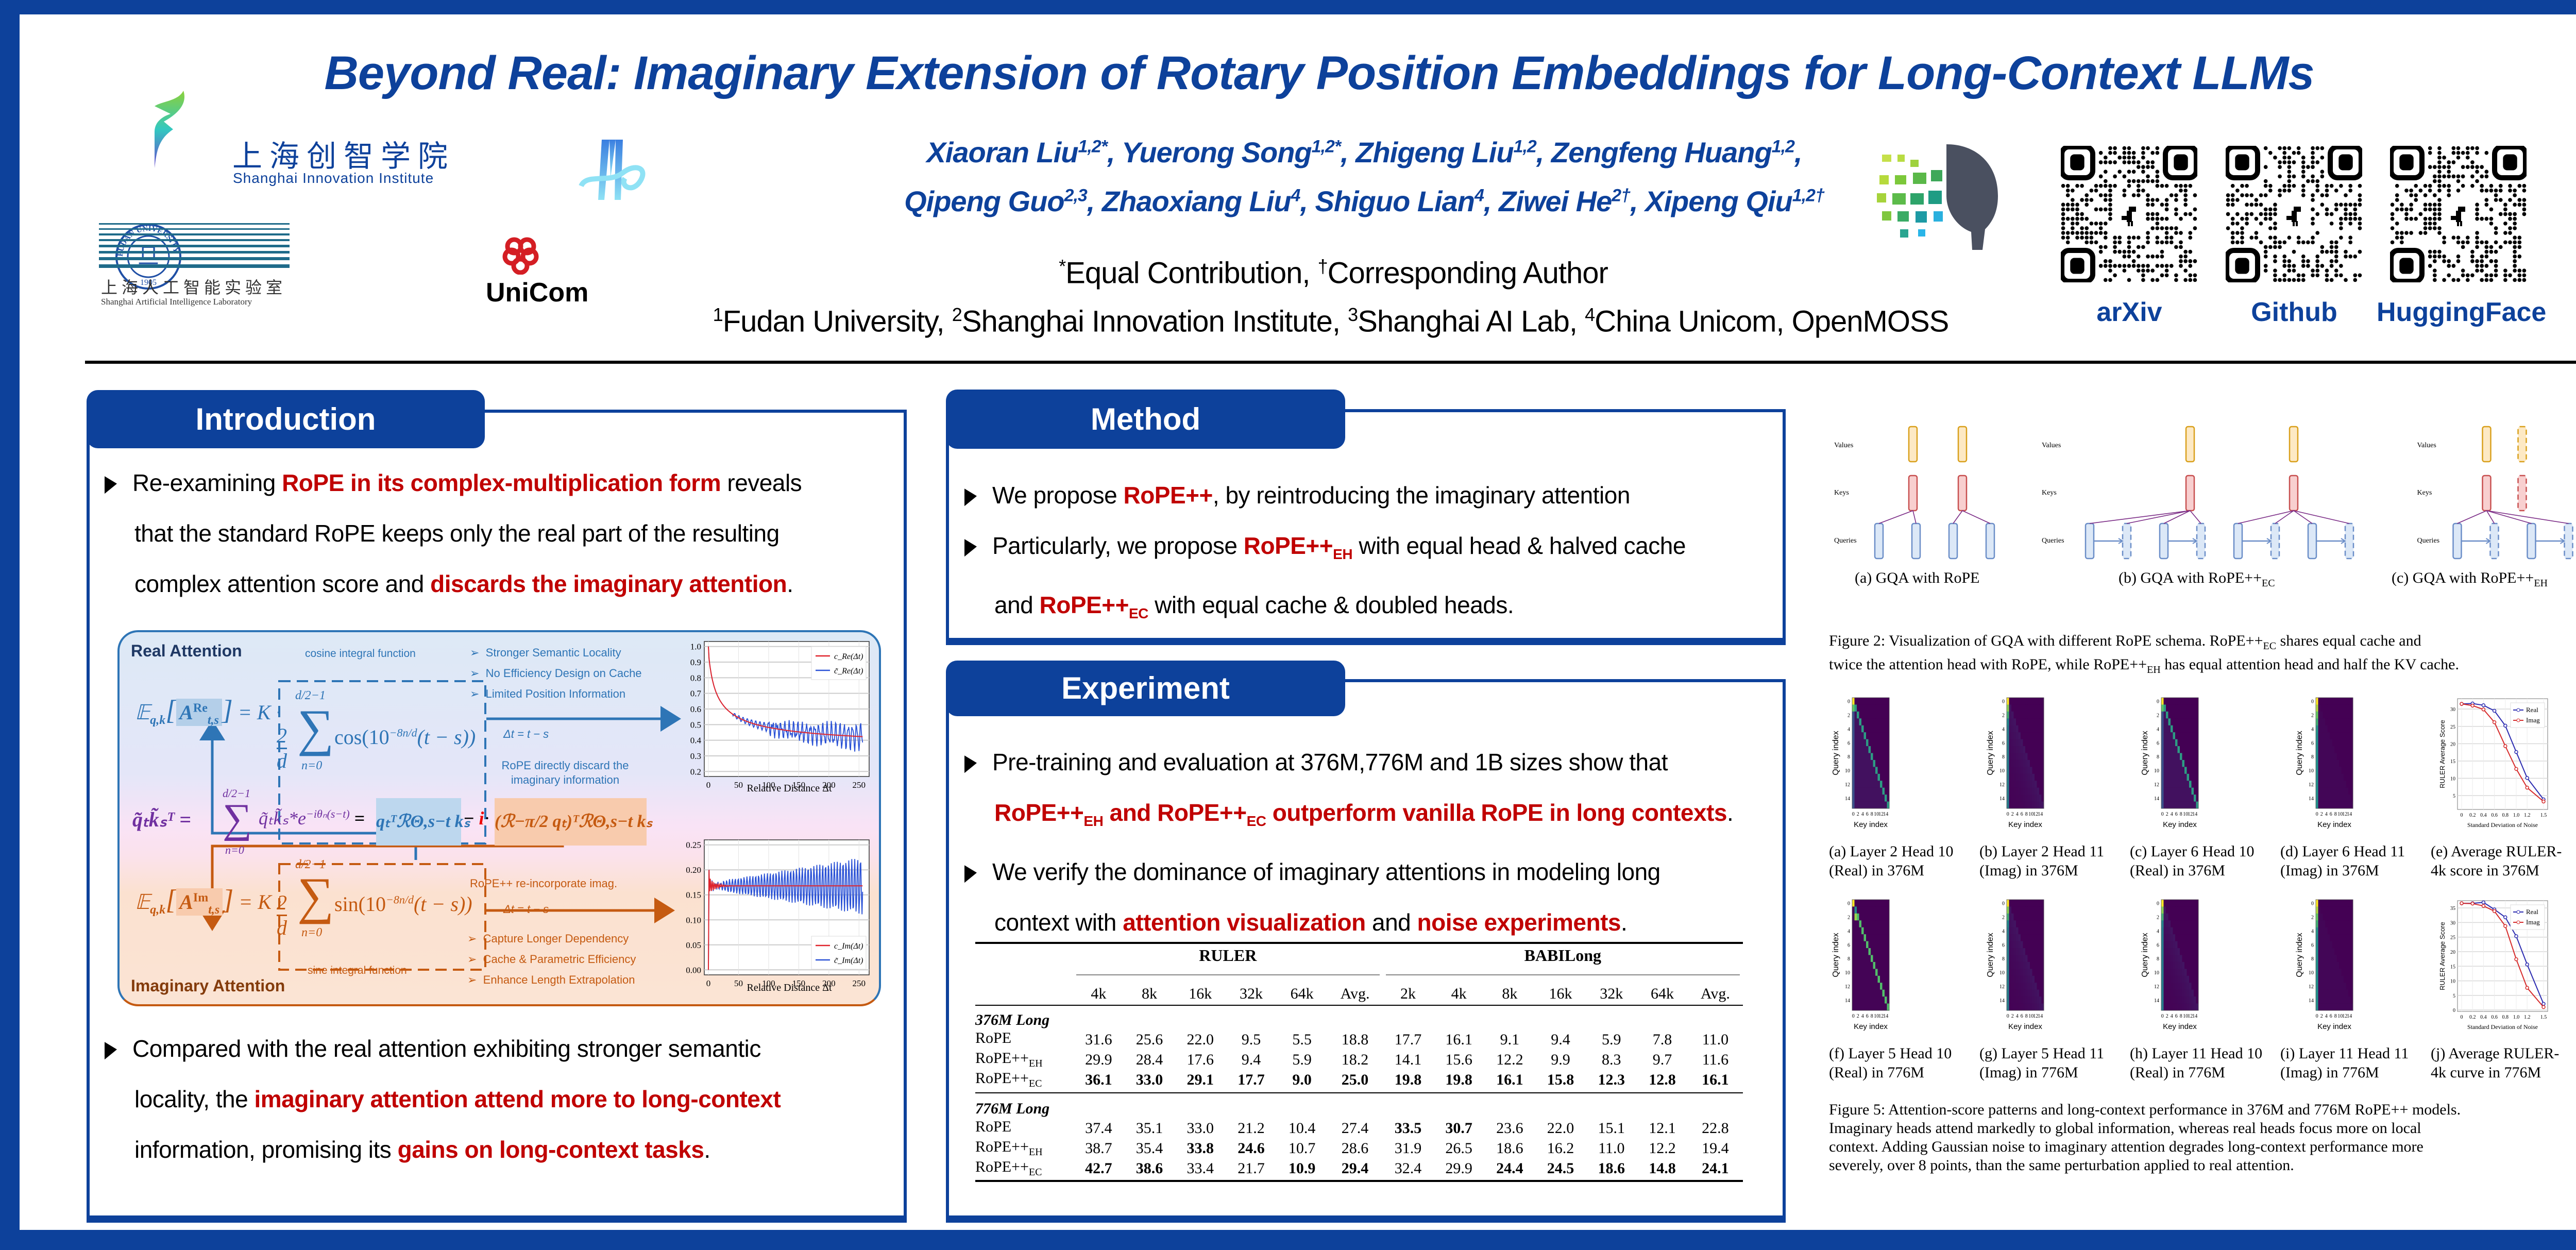 This screenshot has height=1250, width=2576. What do you see at coordinates (237, 818) in the screenshot?
I see `mid-sum-sigma: ∑` at bounding box center [237, 818].